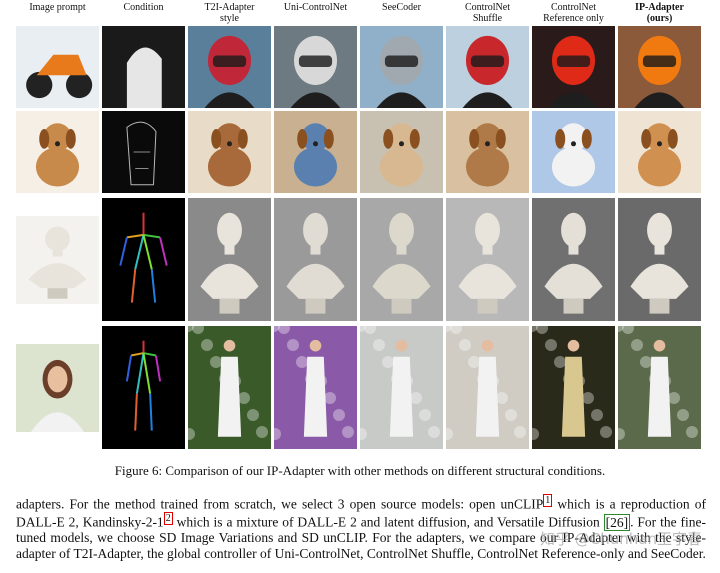  I want to click on image-statue-prompt, so click(57, 260).